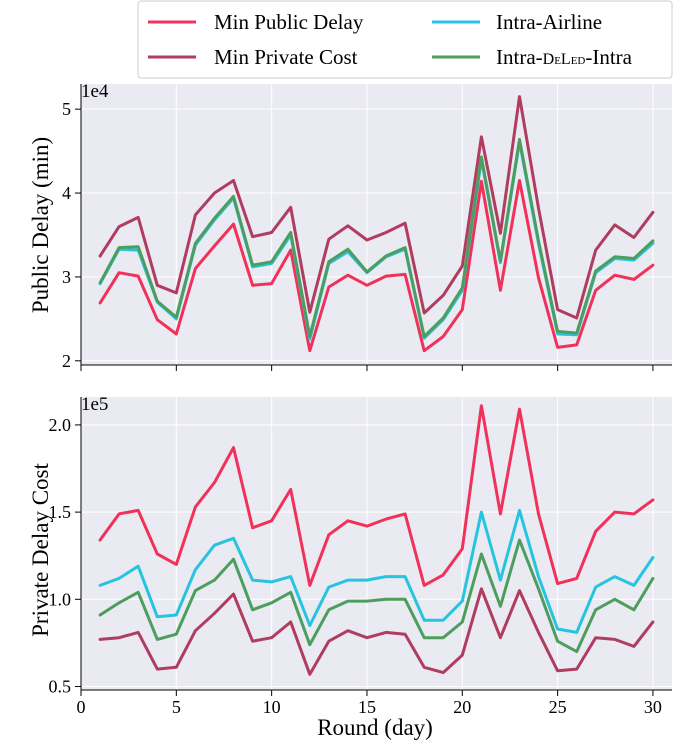 The image size is (683, 742). Describe the element at coordinates (558, 707) in the screenshot. I see `x-tick-label: 25` at that location.